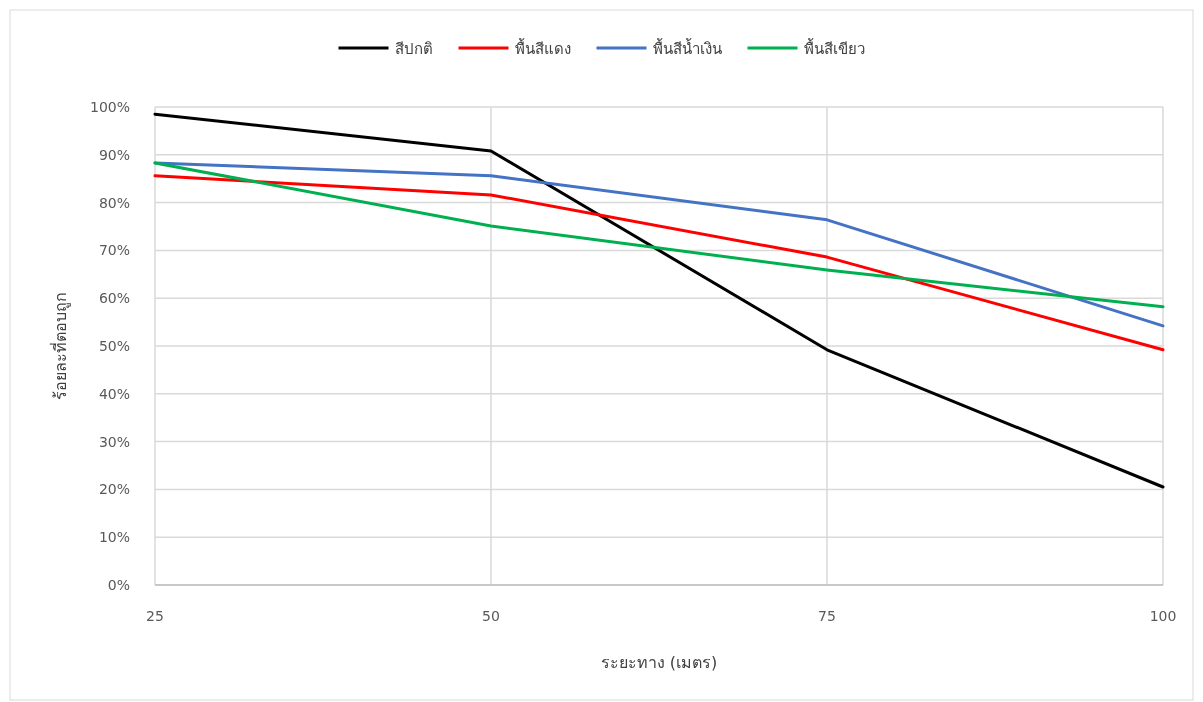  I want to click on x-axis-title: ระยะทาง (เมตร), so click(659, 662).